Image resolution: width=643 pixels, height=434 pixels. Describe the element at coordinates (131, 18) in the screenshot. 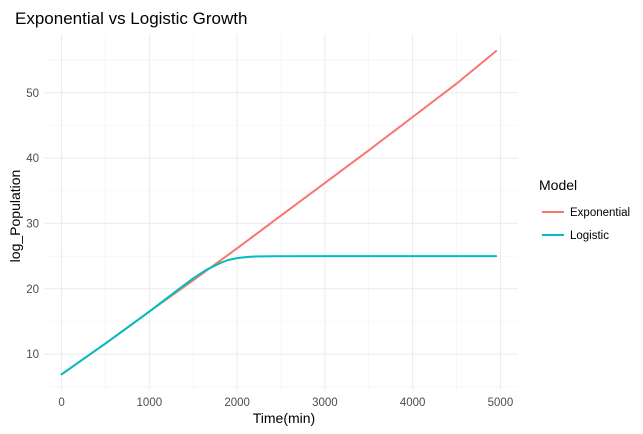

I see `chart-title: Exponential vs Logistic Growth` at that location.